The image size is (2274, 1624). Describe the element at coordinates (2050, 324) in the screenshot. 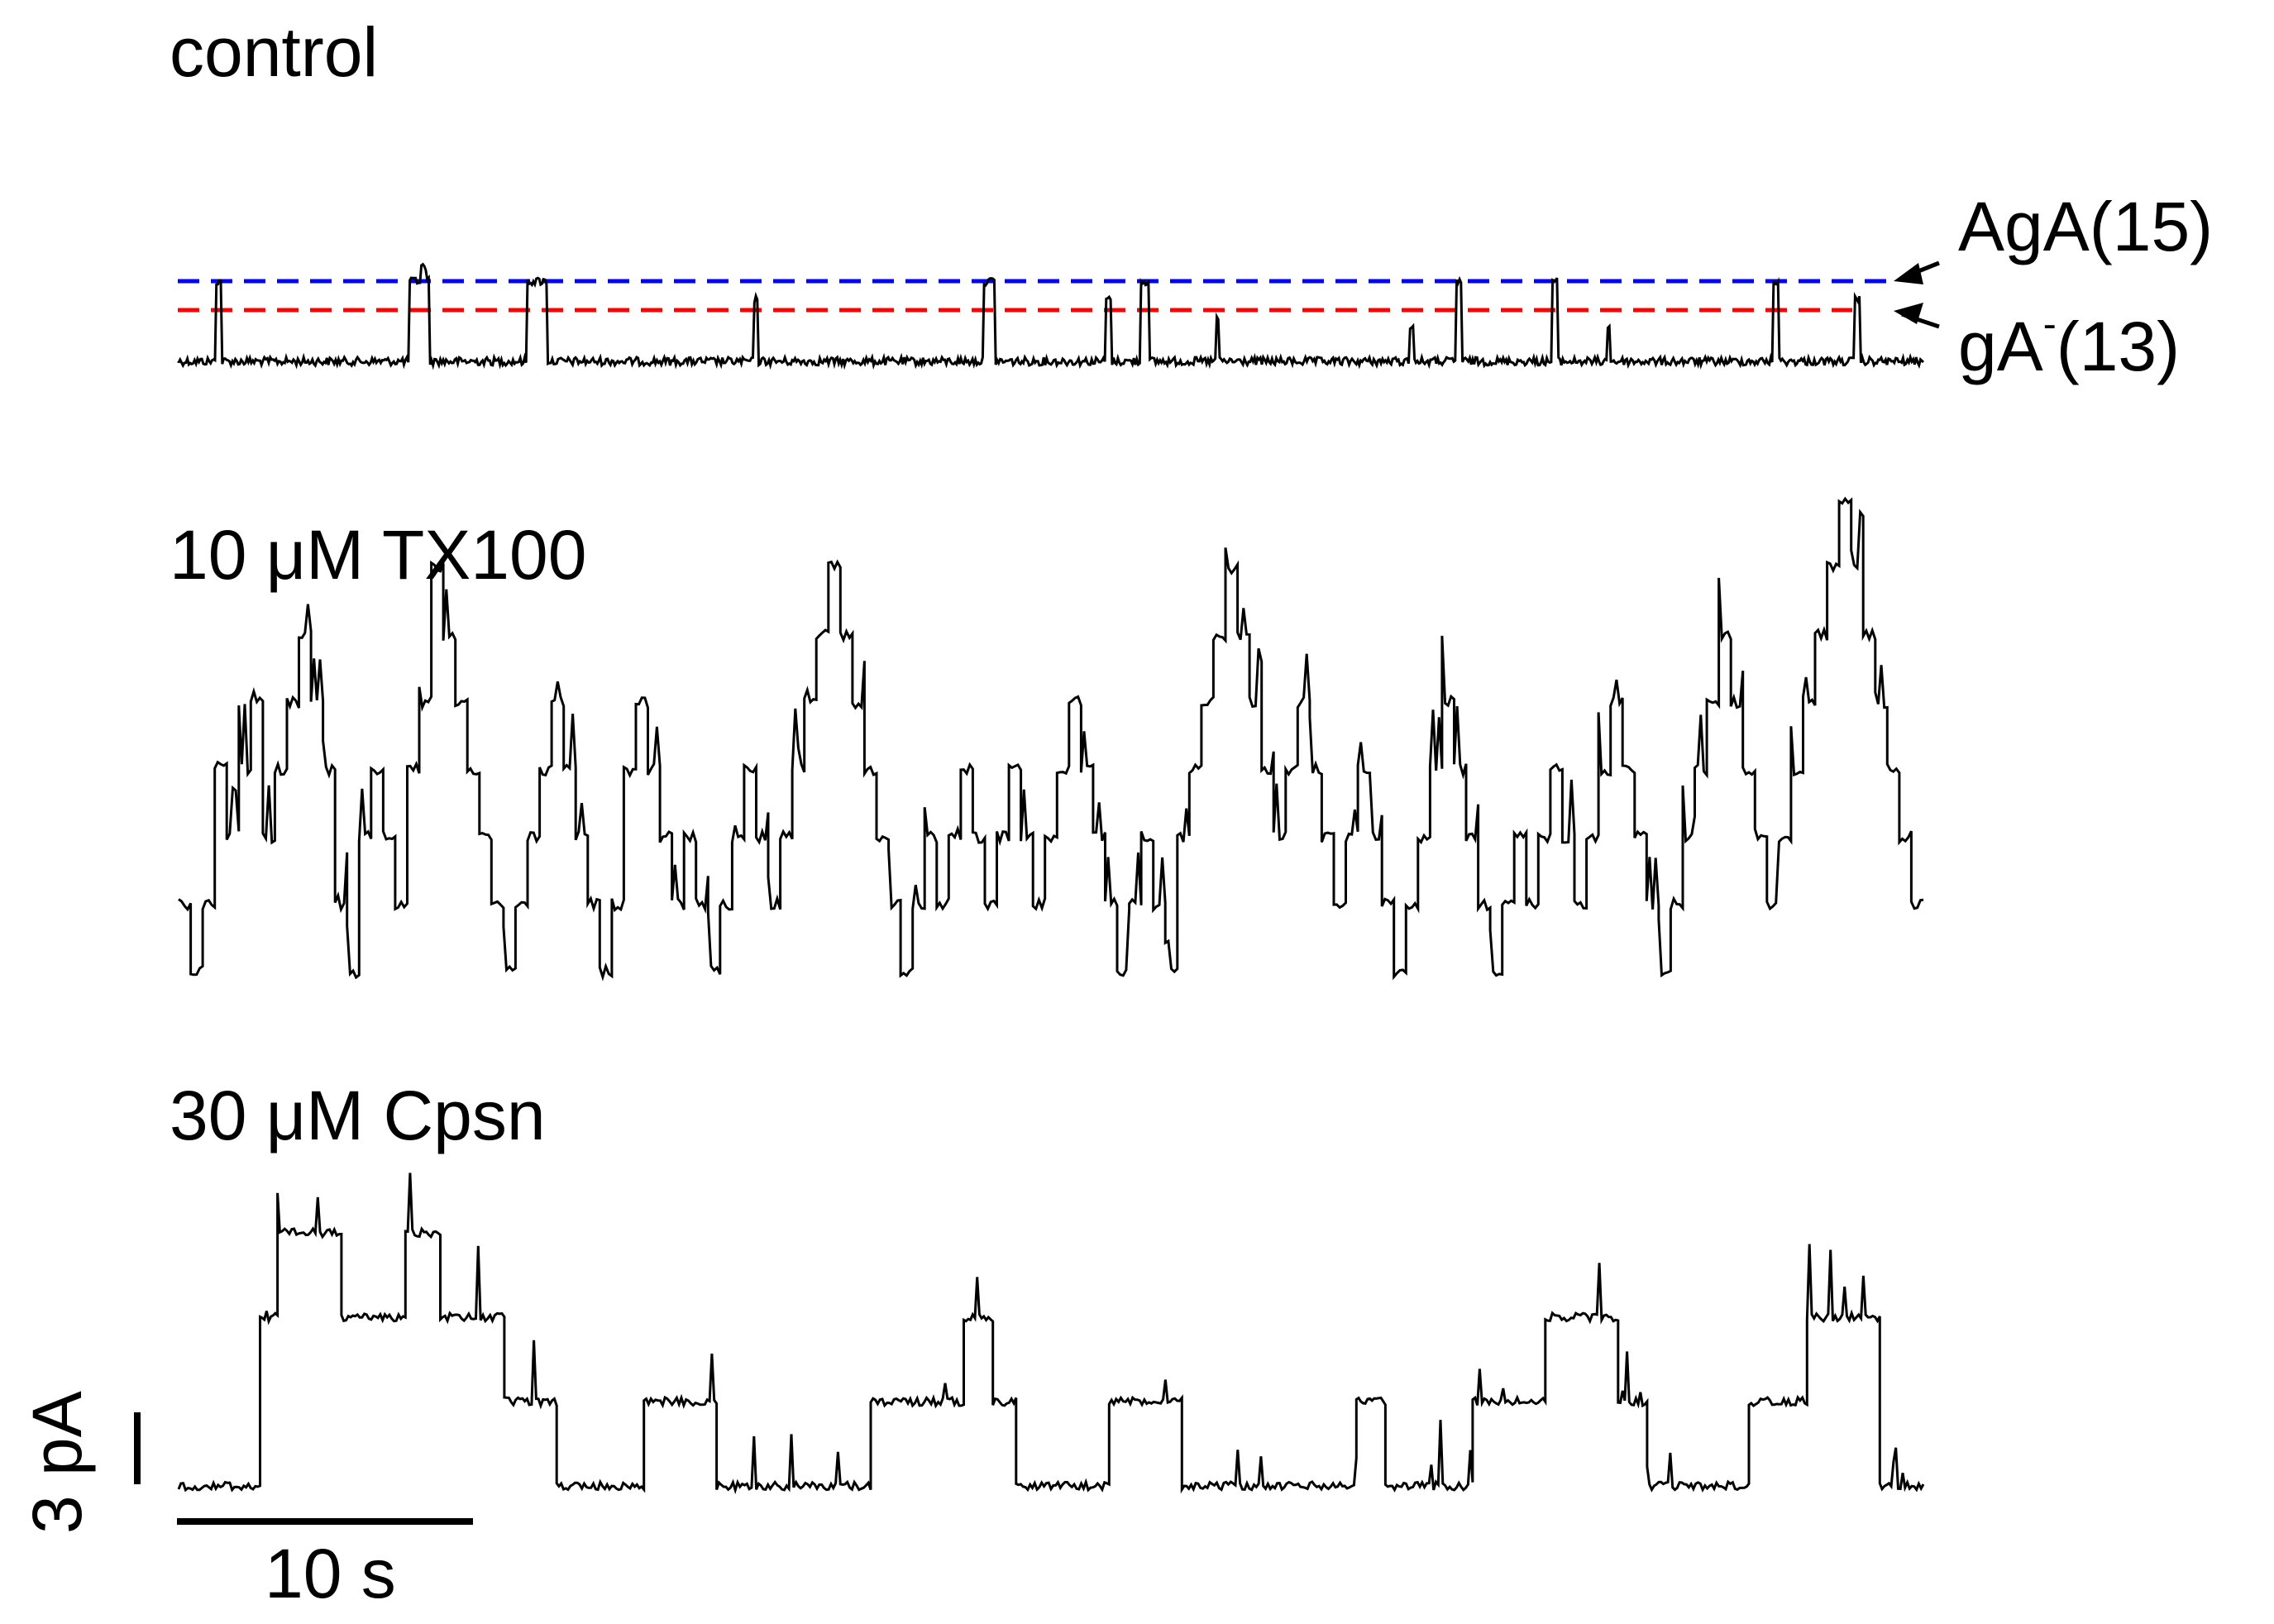

I see `legend-label-ga-sup: -` at that location.